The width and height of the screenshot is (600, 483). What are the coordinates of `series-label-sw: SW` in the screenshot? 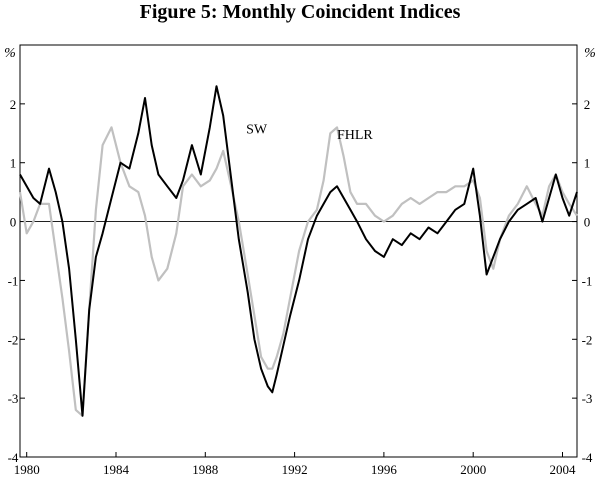 It's located at (257, 129).